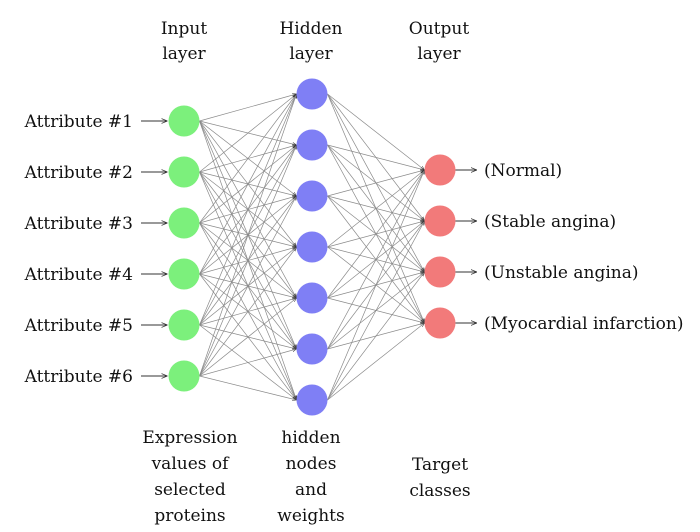 This screenshot has height=532, width=700. I want to click on input-label-4: Attribute #4, so click(78, 275).